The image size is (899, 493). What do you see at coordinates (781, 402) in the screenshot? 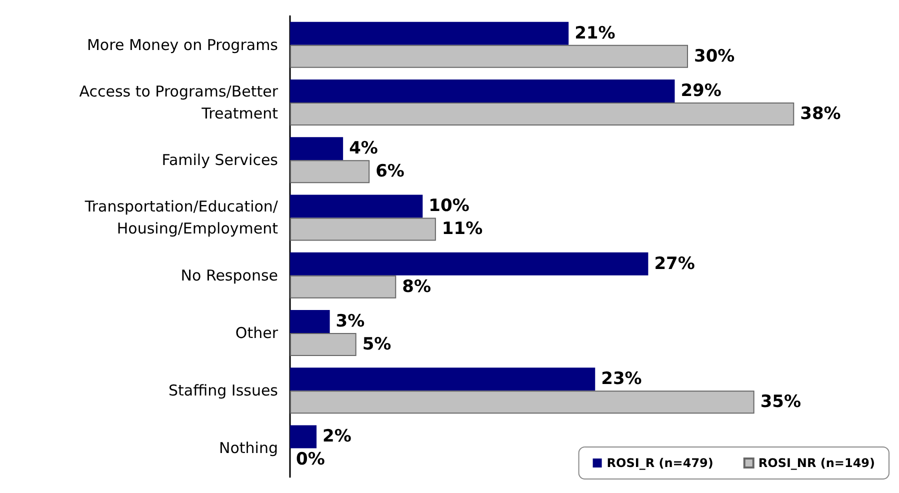
I see `data-label: 35%` at bounding box center [781, 402].